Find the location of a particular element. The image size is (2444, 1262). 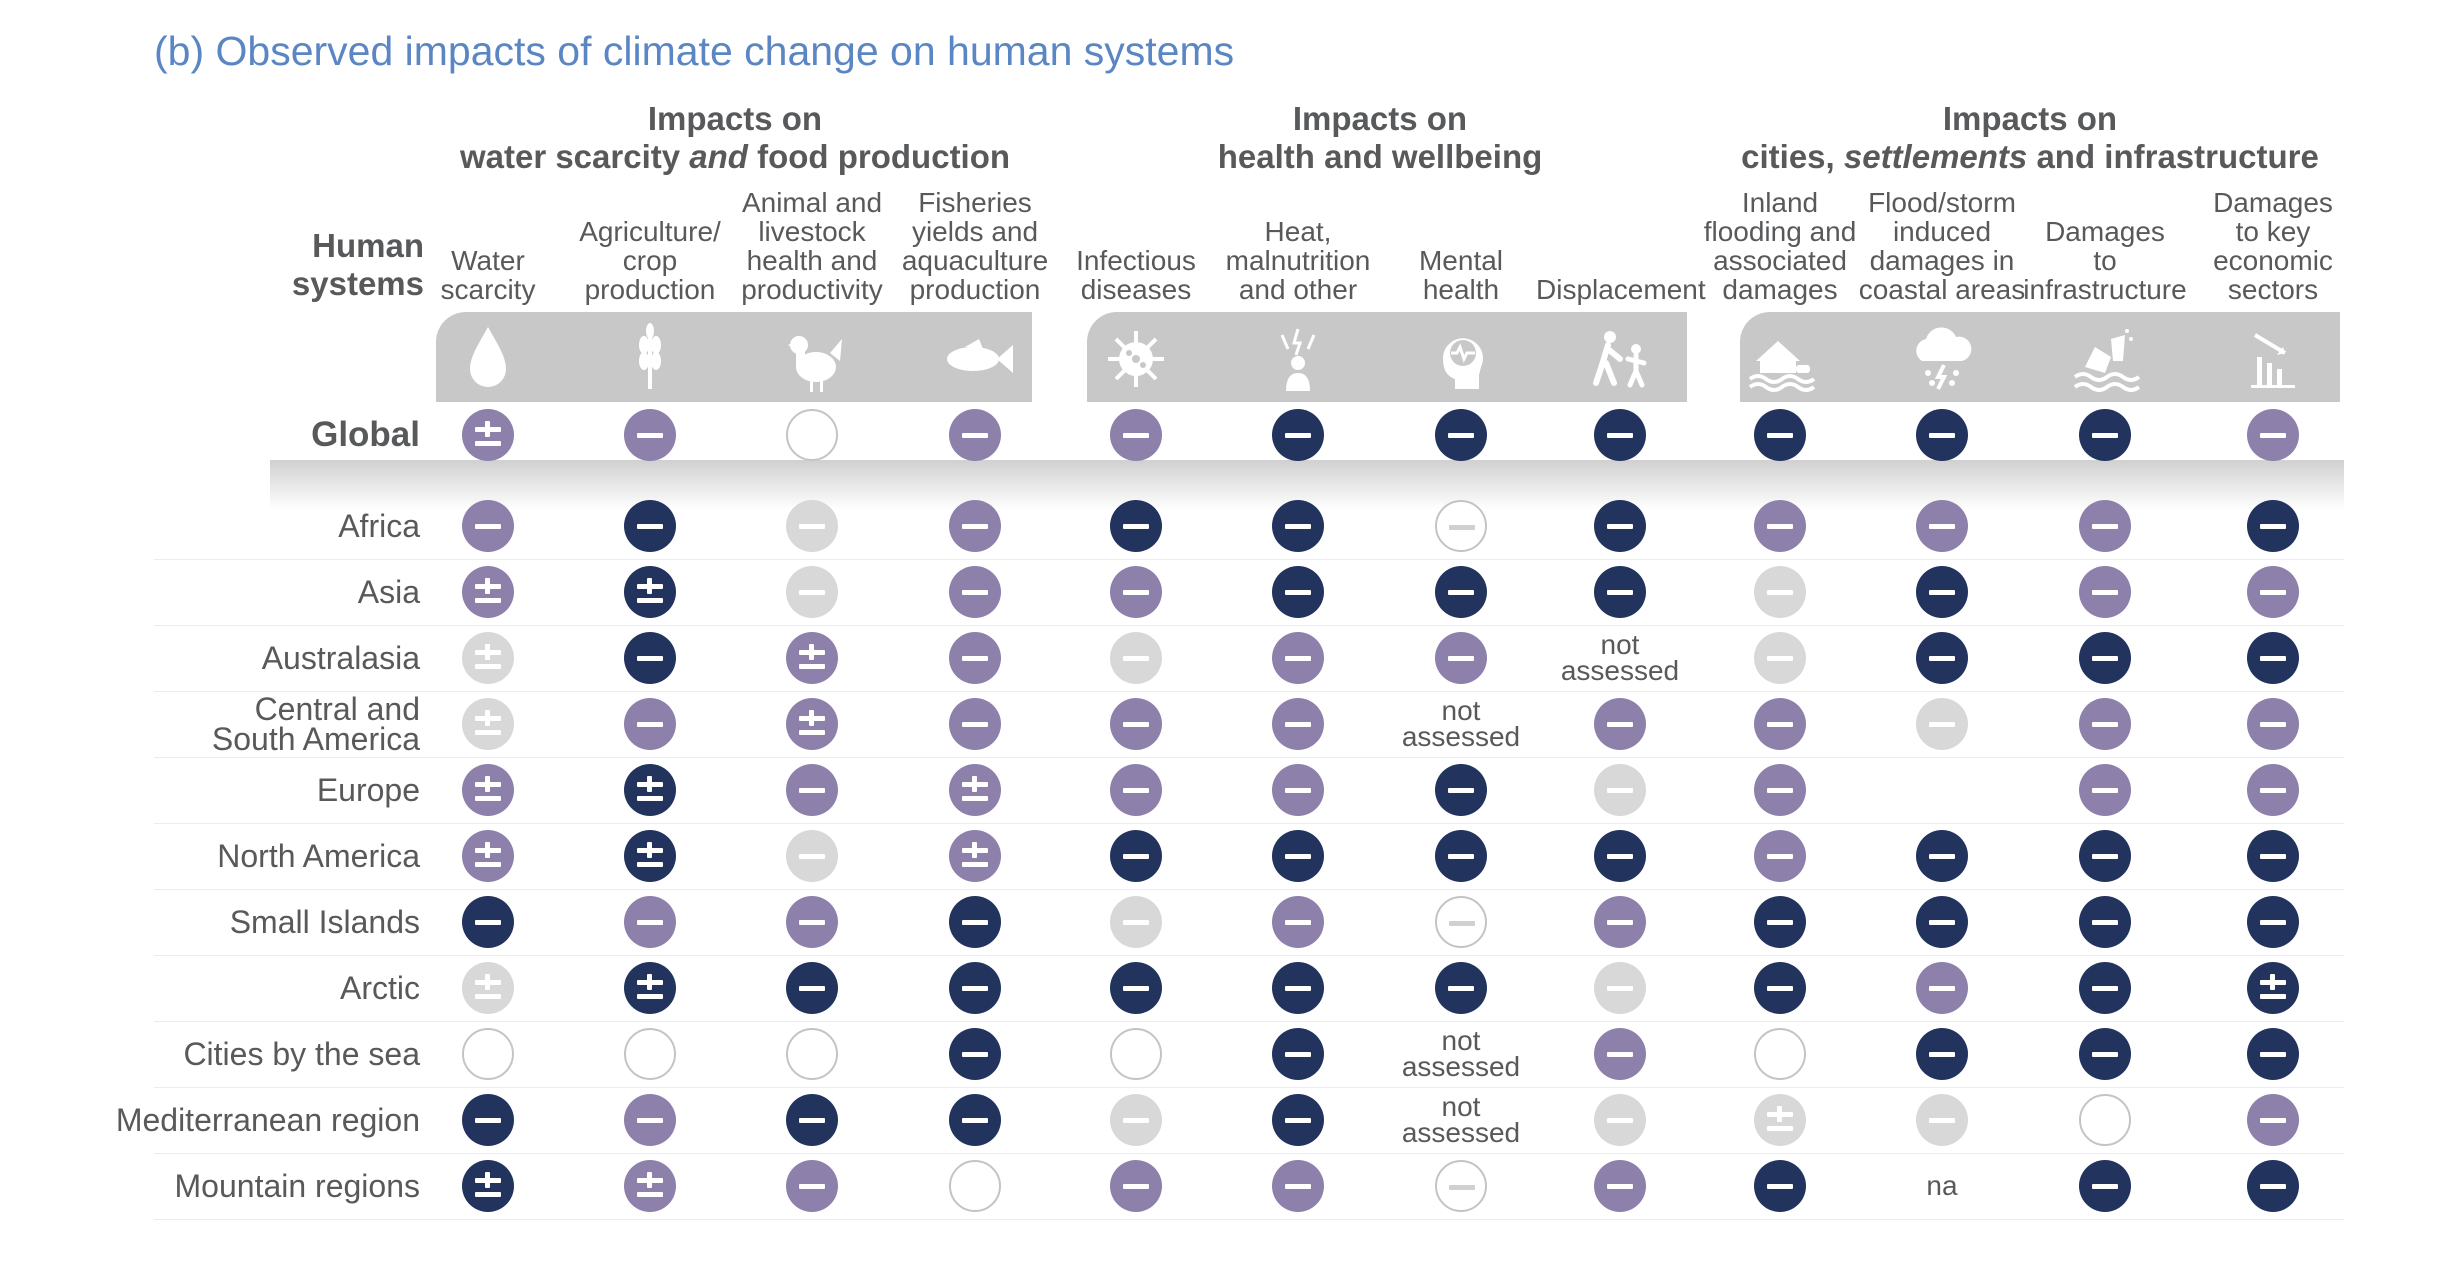

row-header-line: Human is located at coordinates (368, 245).